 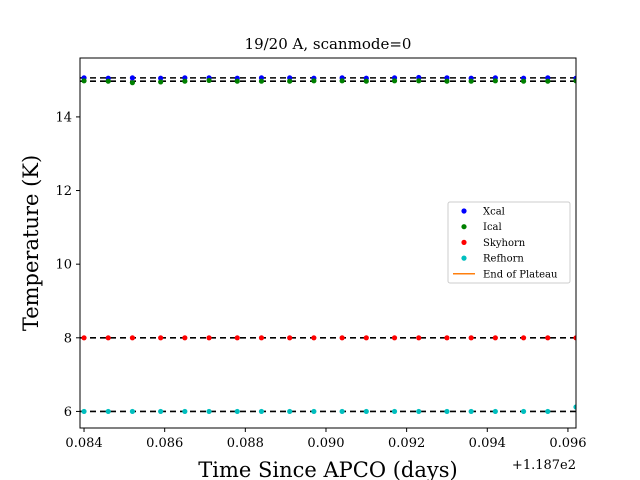 I want to click on legend-label-refhorn: Refhorn, so click(x=503, y=259).